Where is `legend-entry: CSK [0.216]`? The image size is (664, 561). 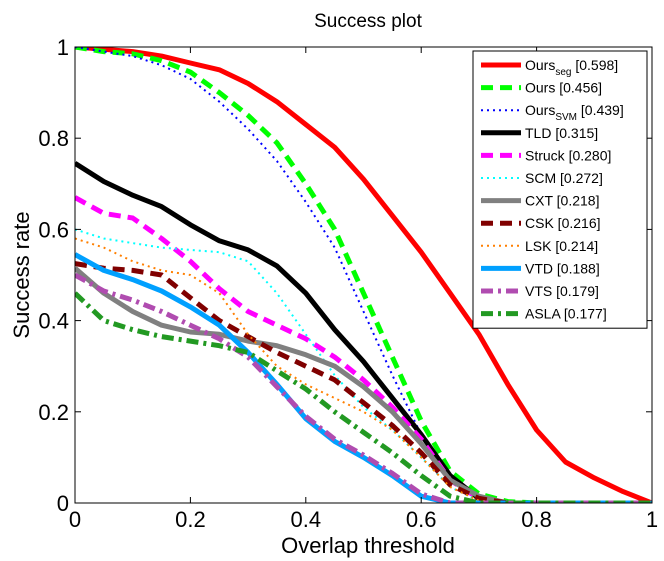 legend-entry: CSK [0.216] is located at coordinates (563, 223).